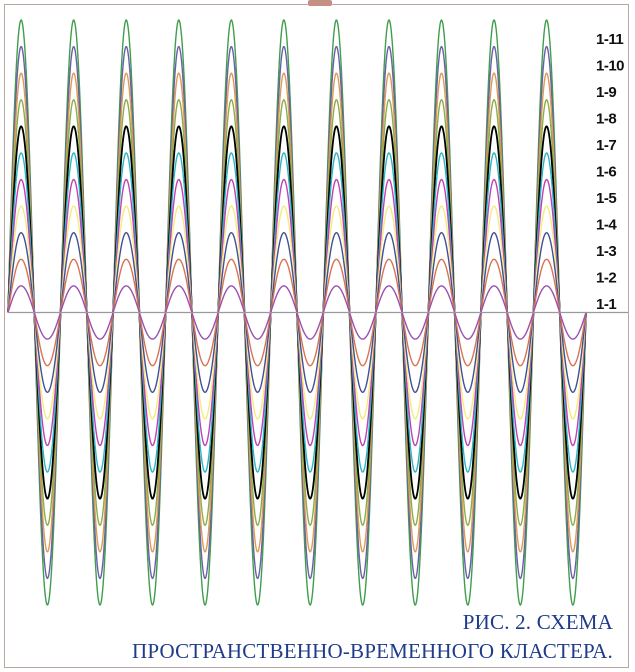 The image size is (635, 672). What do you see at coordinates (606, 92) in the screenshot?
I see `series-label-1-9: 1-9` at bounding box center [606, 92].